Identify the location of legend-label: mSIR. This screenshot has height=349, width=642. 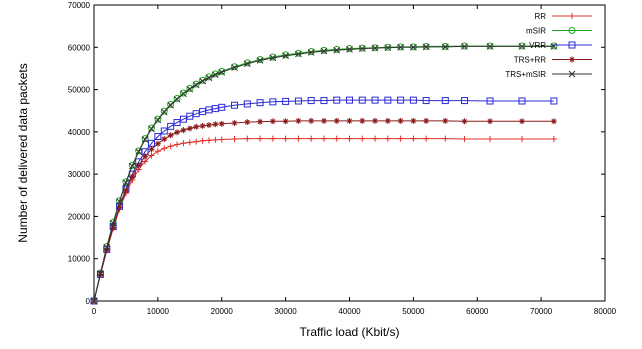
(536, 31).